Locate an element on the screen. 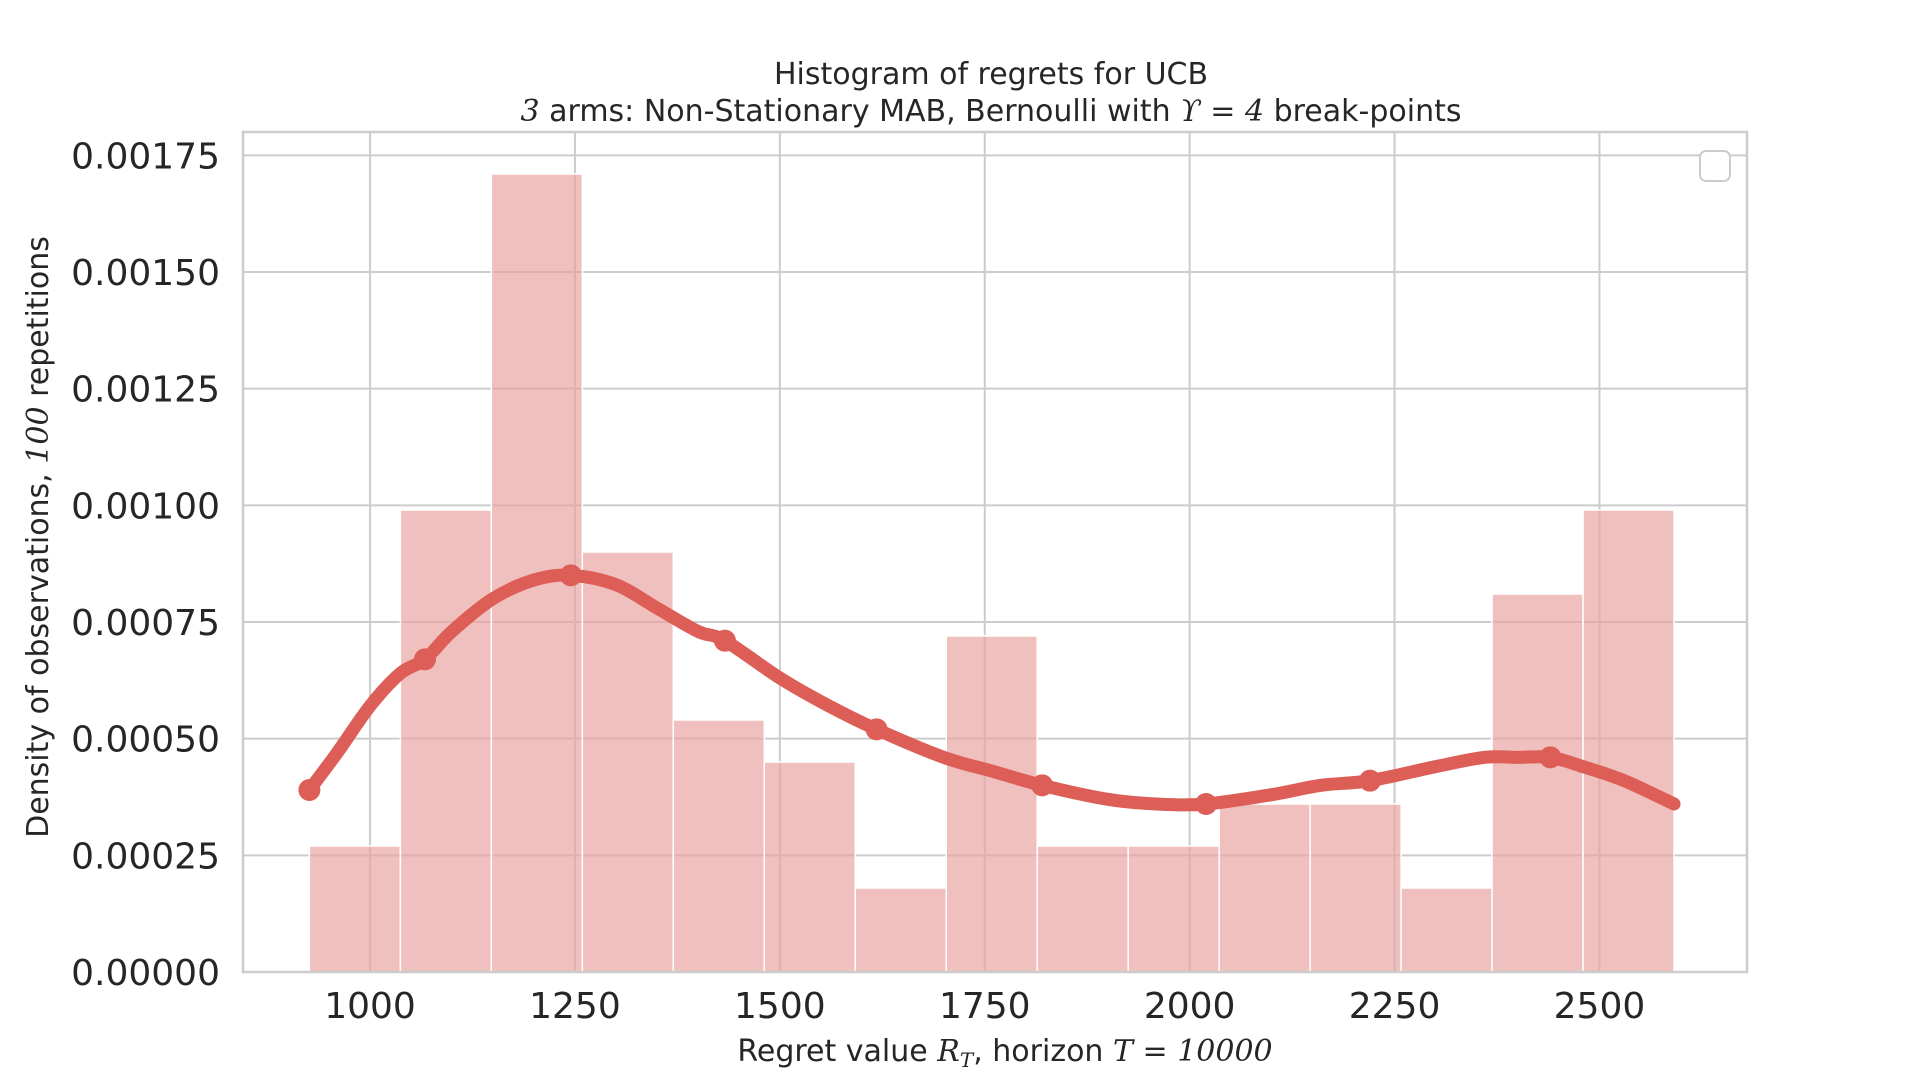  xlabel-horizon-symbol: T = 10000 is located at coordinates (1193, 1051).